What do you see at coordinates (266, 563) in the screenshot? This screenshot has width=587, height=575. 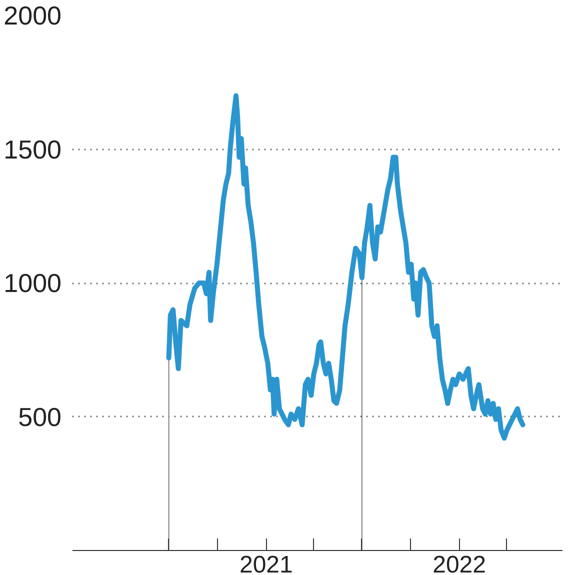 I see `x-tick-label: 2021` at bounding box center [266, 563].